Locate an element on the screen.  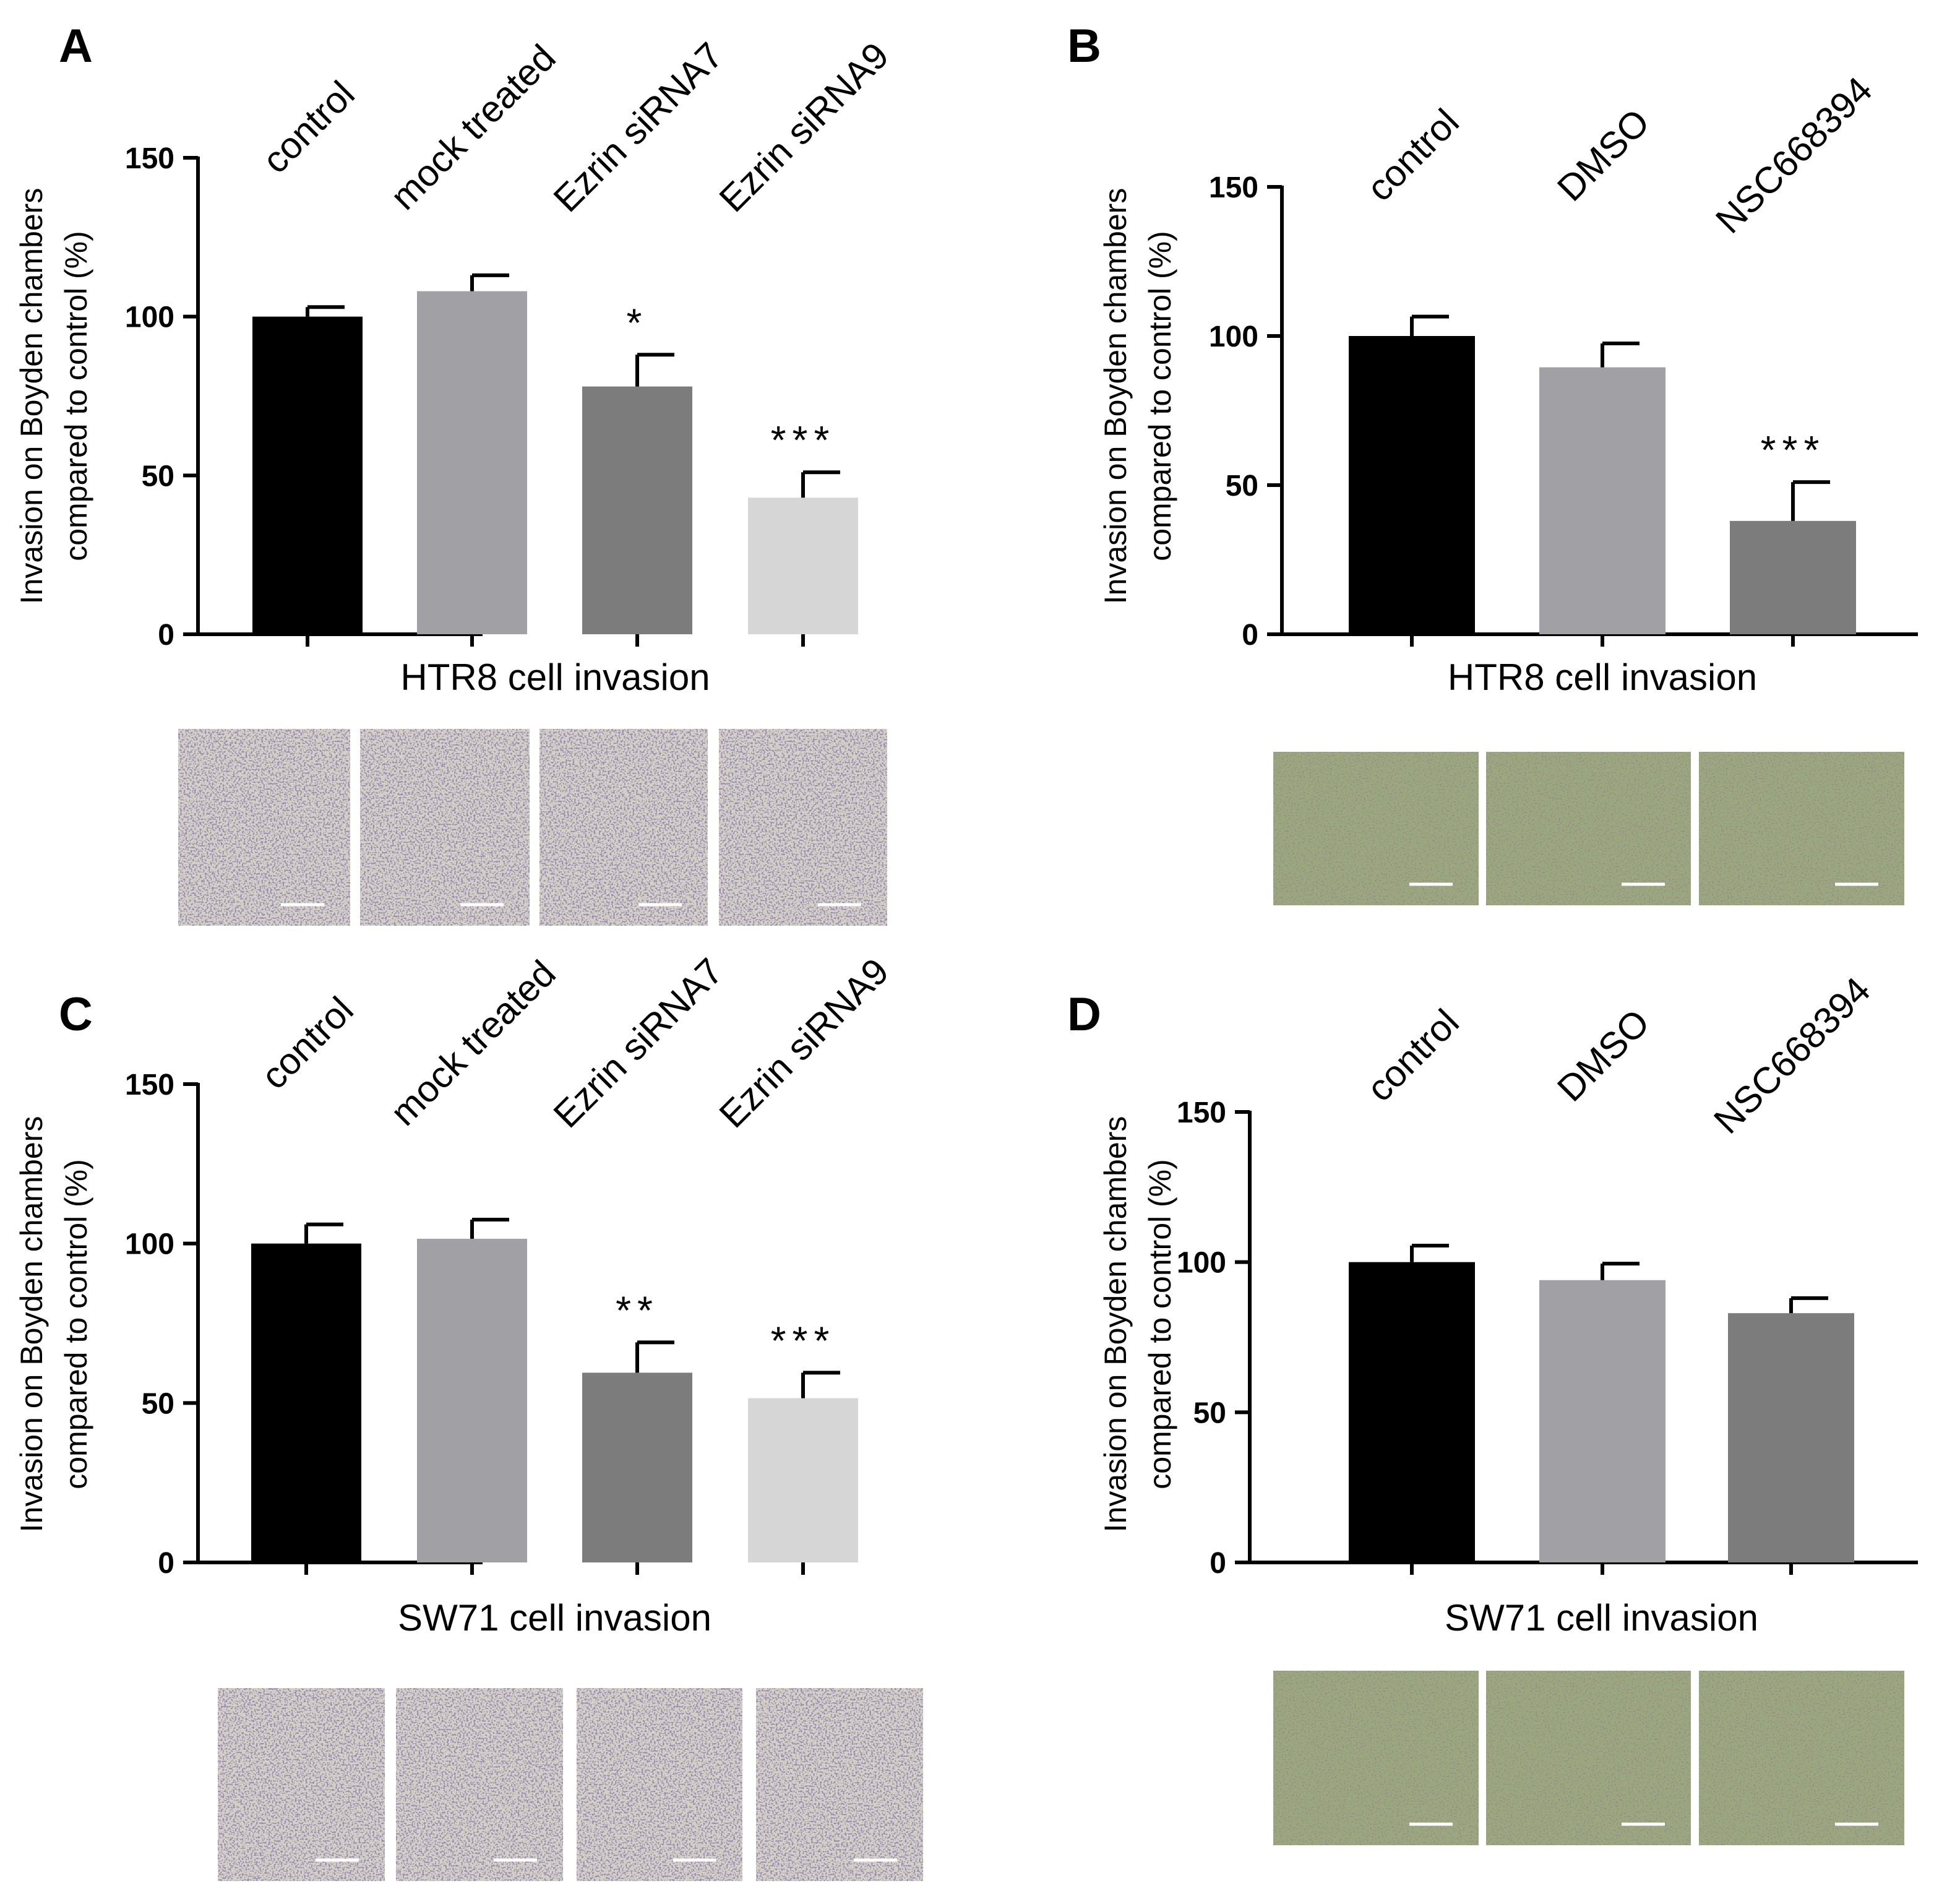
panel-letter: C is located at coordinates (76, 1014).